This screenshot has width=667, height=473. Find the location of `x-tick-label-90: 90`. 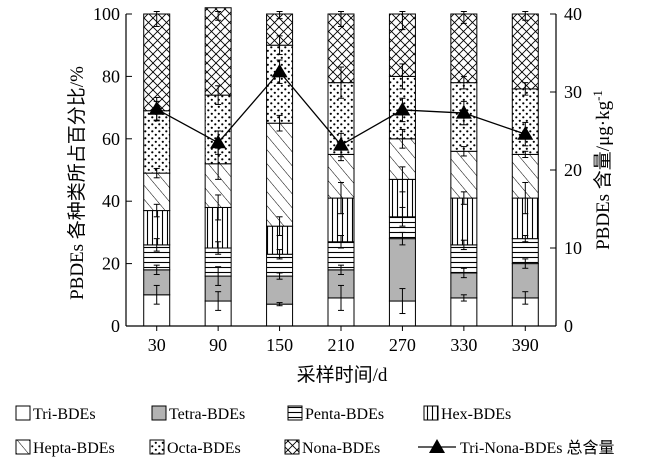

x-tick-label-90: 90 is located at coordinates (218, 345).